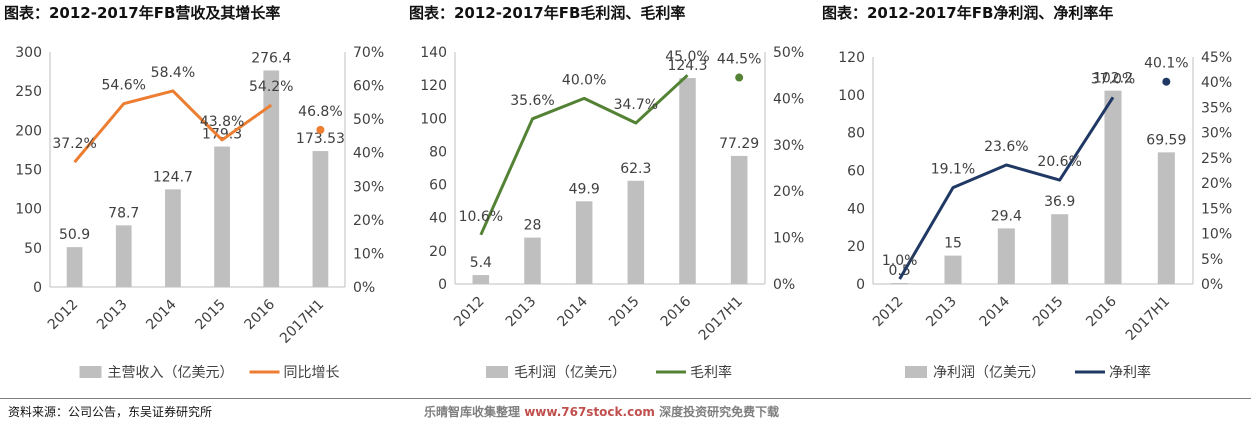  I want to click on source-note: 资料来源：公司公告，东吴证券研究所, so click(110, 412).